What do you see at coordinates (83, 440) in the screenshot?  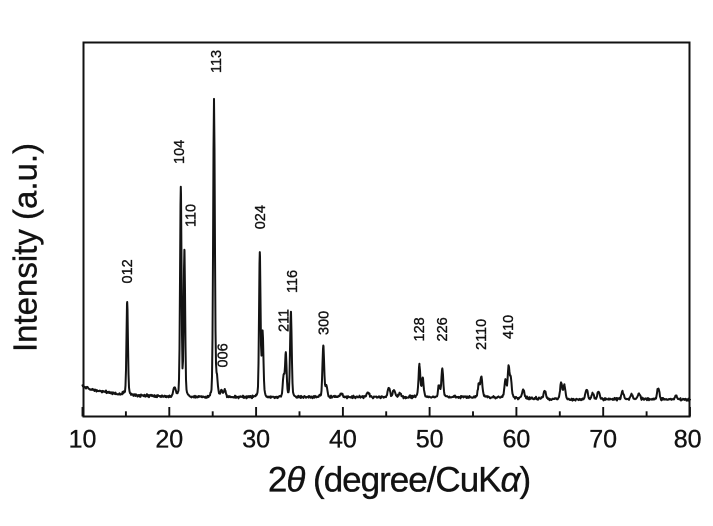 I see `svg-text: 10` at bounding box center [83, 440].